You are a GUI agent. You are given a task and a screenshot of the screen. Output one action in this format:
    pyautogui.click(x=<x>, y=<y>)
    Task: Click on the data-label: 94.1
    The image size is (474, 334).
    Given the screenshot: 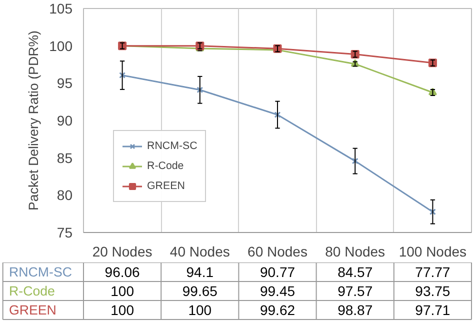 What is the action you would take?
    pyautogui.click(x=200, y=272)
    